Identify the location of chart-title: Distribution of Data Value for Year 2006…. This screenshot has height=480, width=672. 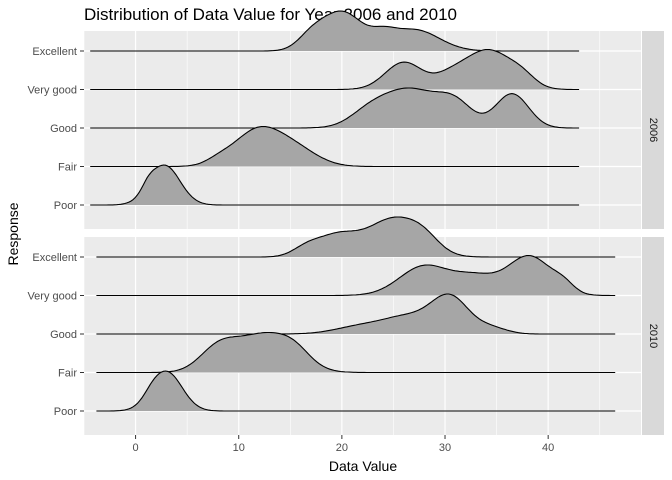
(270, 14).